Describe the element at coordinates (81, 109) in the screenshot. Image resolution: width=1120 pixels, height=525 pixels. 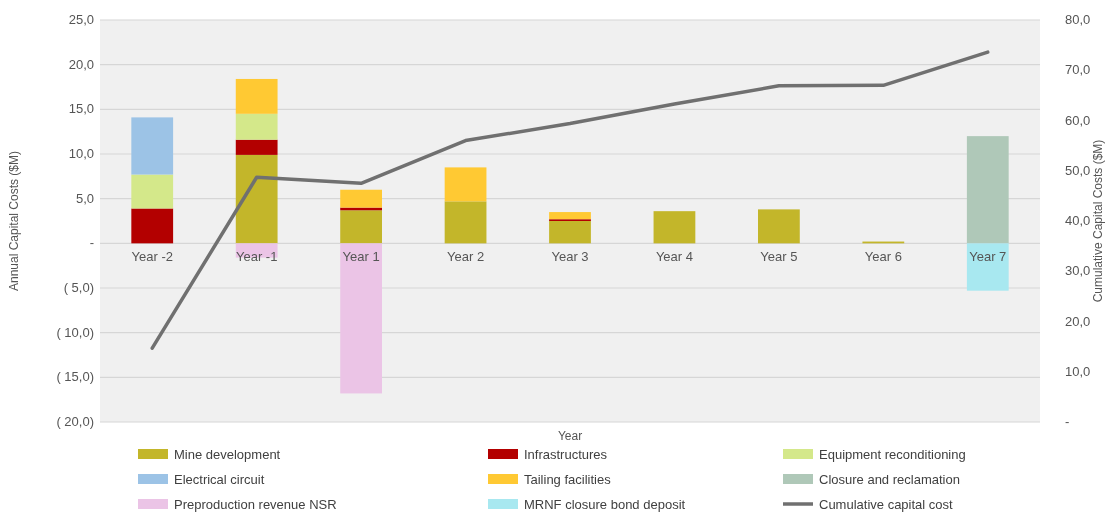
I see `y-tick-label: 15,0` at that location.